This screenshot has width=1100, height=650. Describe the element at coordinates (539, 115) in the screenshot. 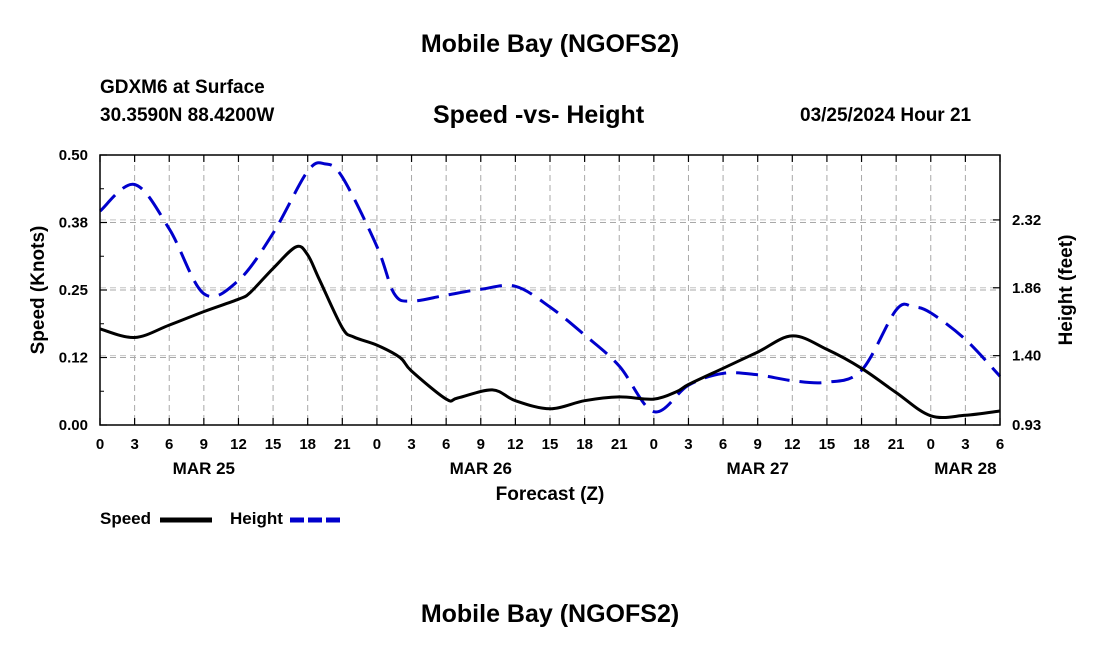

I see `chart-title: Speed -vs- Height` at that location.